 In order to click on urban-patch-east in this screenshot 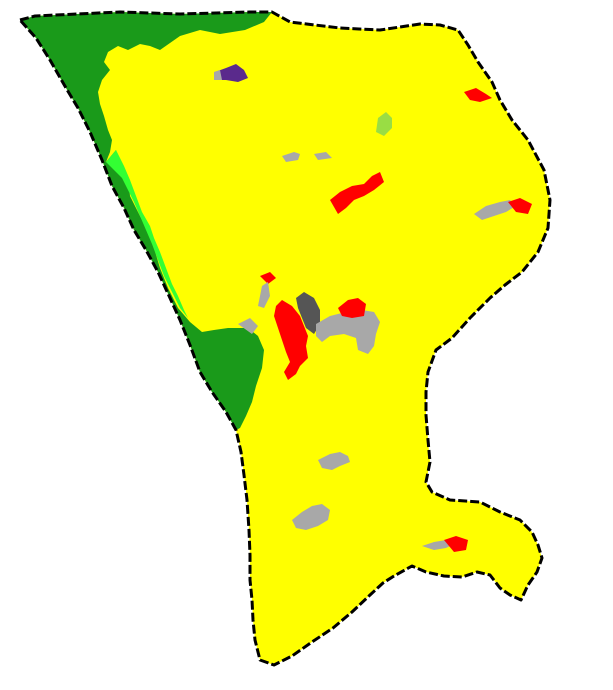, I will do `click(520, 206)`.